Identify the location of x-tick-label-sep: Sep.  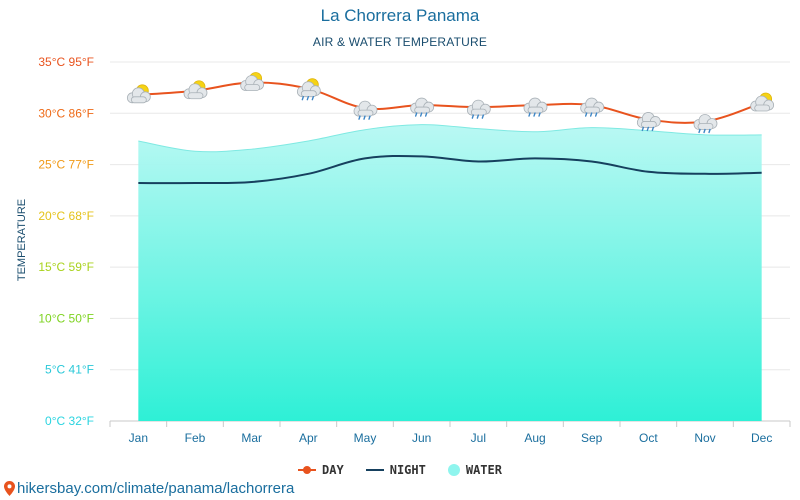
(592, 438).